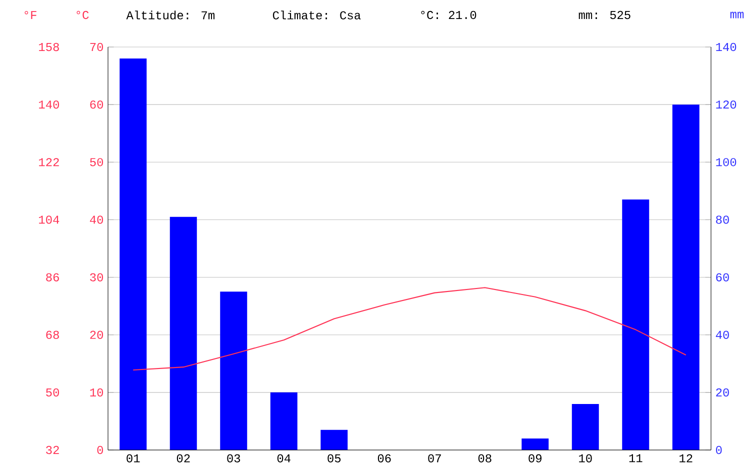 The width and height of the screenshot is (755, 466). I want to click on y3-axis-title: °F, so click(30, 14).